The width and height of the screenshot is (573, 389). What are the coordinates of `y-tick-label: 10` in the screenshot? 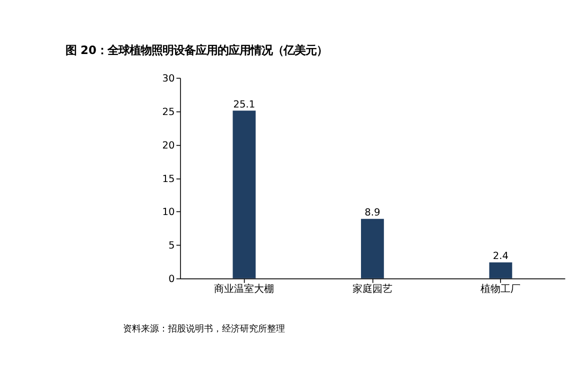 It's located at (168, 212).